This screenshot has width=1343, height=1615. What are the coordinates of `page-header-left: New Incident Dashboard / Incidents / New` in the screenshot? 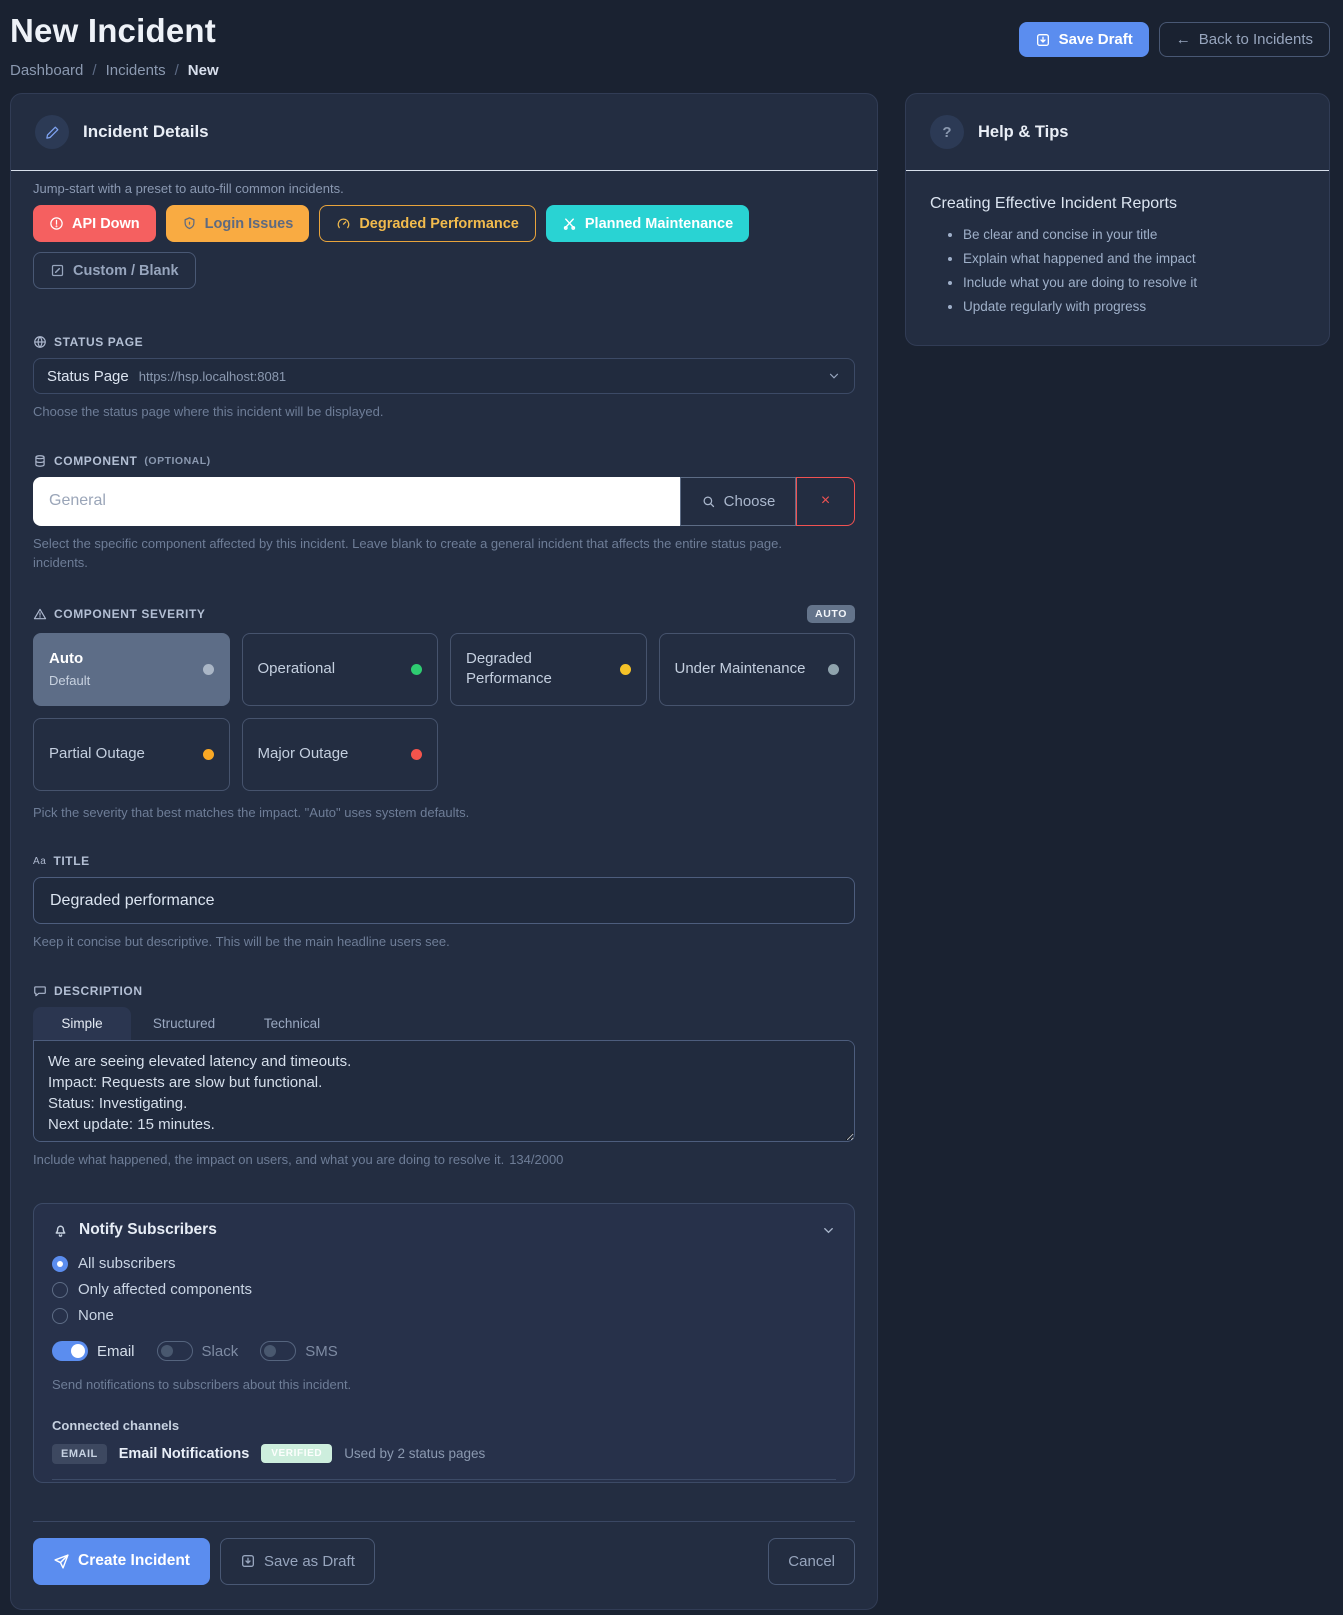 It's located at (114, 44).